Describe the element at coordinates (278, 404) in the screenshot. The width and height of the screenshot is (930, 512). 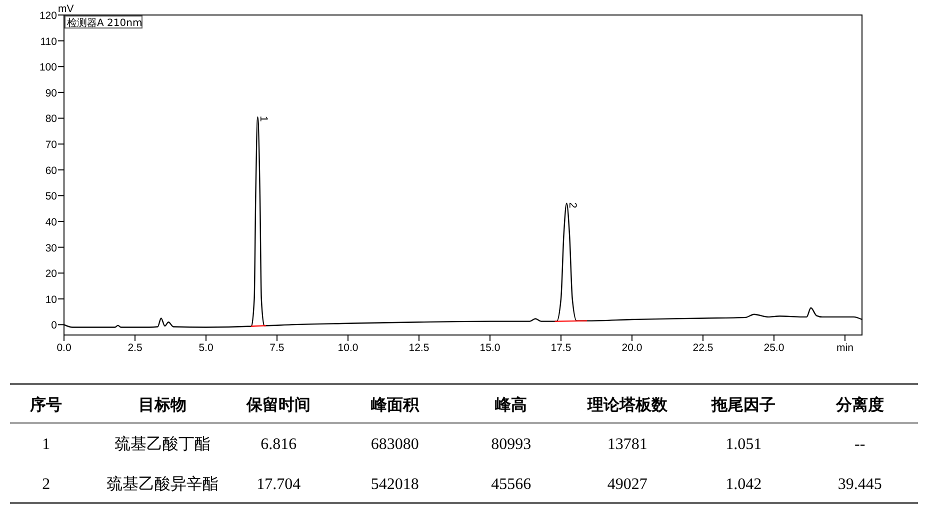
I see `category-label: 保留时间` at that location.